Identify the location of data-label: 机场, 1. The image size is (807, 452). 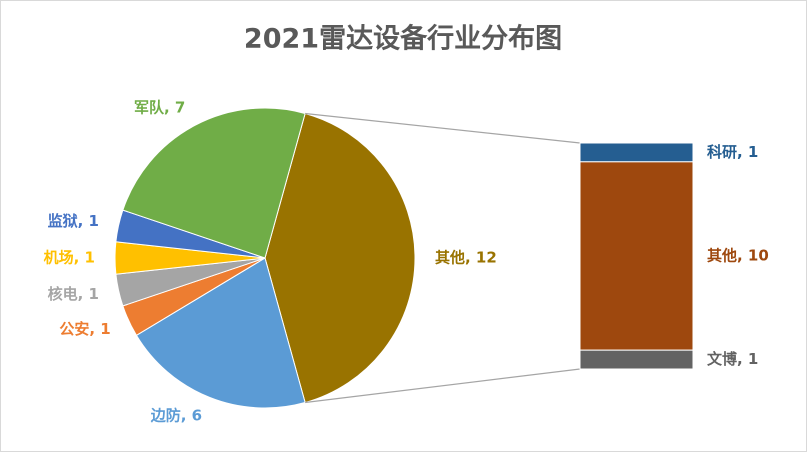
(69, 258).